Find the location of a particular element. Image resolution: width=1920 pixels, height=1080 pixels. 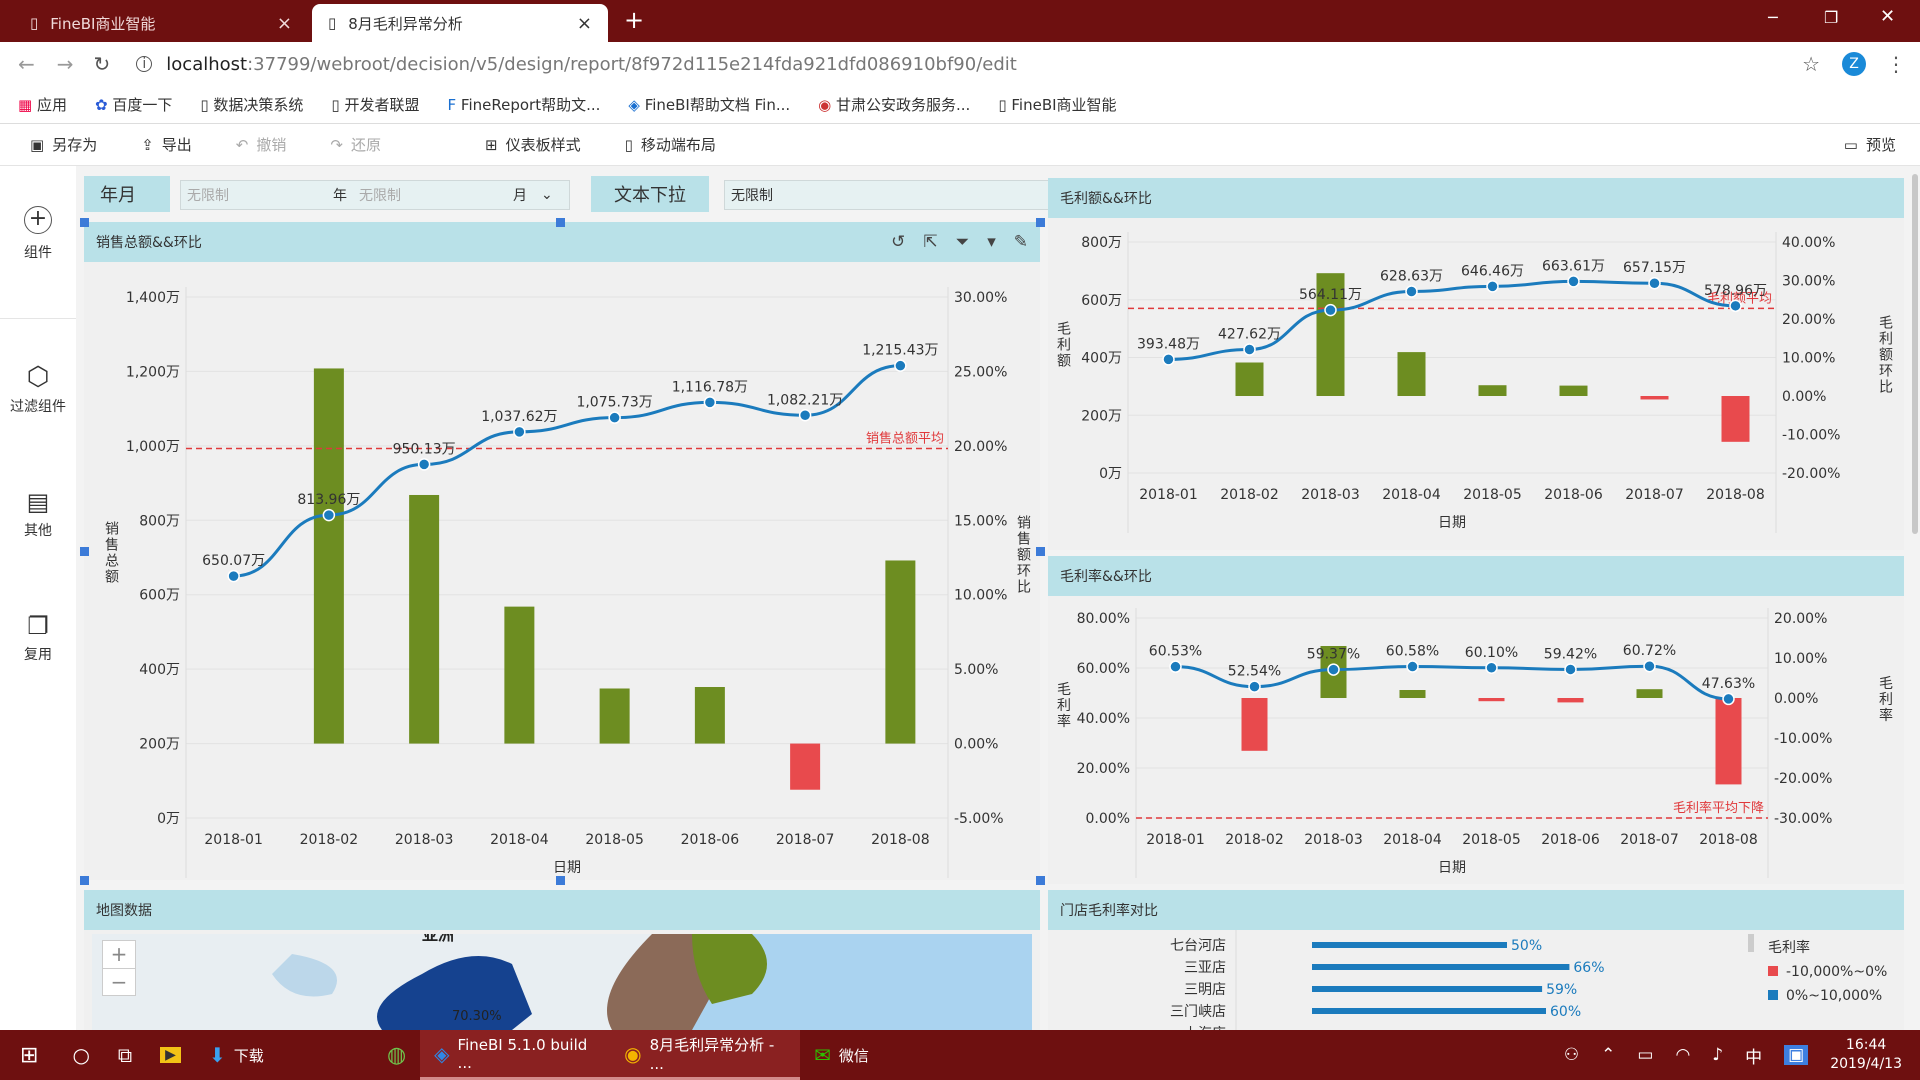

minimize-button: ─ is located at coordinates (1773, 17).